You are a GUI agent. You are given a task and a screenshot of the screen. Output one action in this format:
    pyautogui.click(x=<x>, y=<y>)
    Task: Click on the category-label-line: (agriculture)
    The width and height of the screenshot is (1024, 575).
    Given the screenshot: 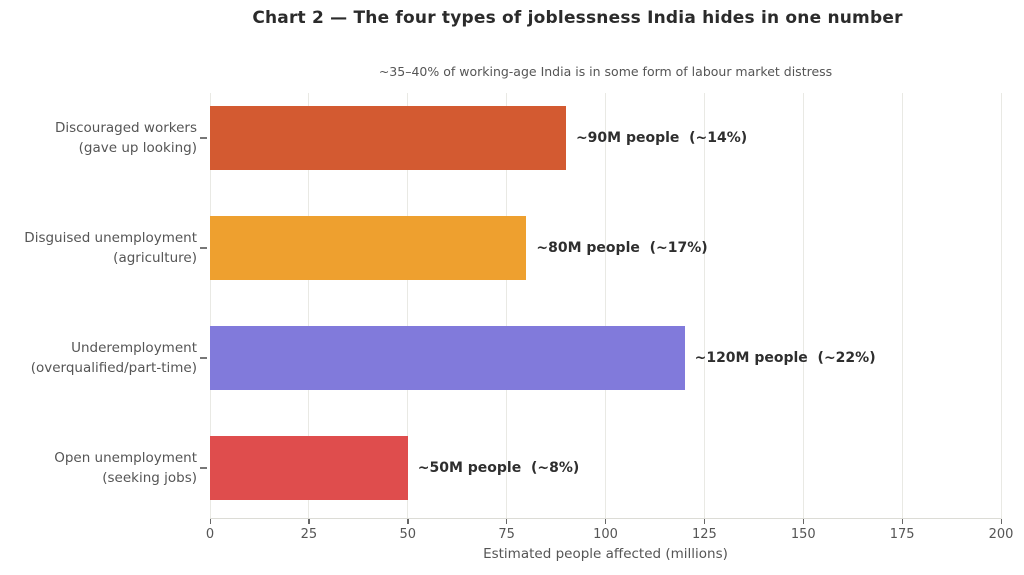 What is the action you would take?
    pyautogui.click(x=155, y=258)
    